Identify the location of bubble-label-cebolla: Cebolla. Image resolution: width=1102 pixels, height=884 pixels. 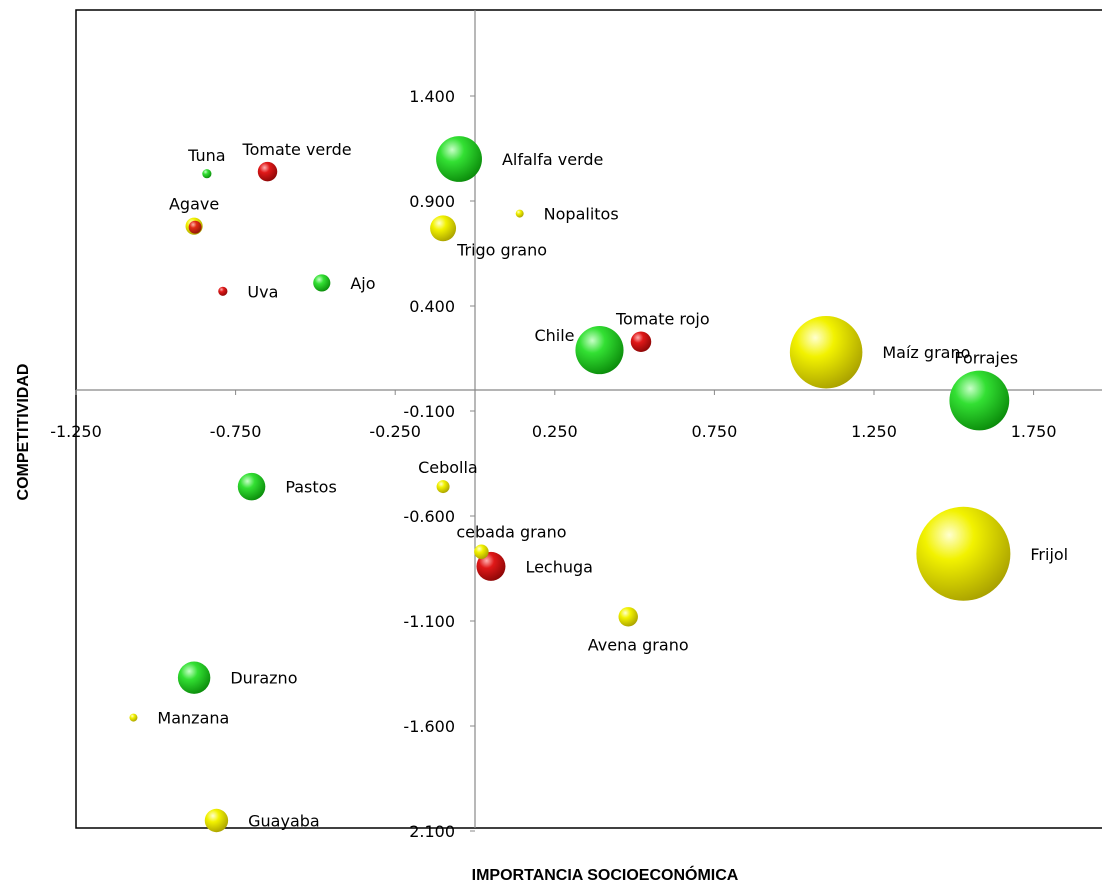
(448, 467).